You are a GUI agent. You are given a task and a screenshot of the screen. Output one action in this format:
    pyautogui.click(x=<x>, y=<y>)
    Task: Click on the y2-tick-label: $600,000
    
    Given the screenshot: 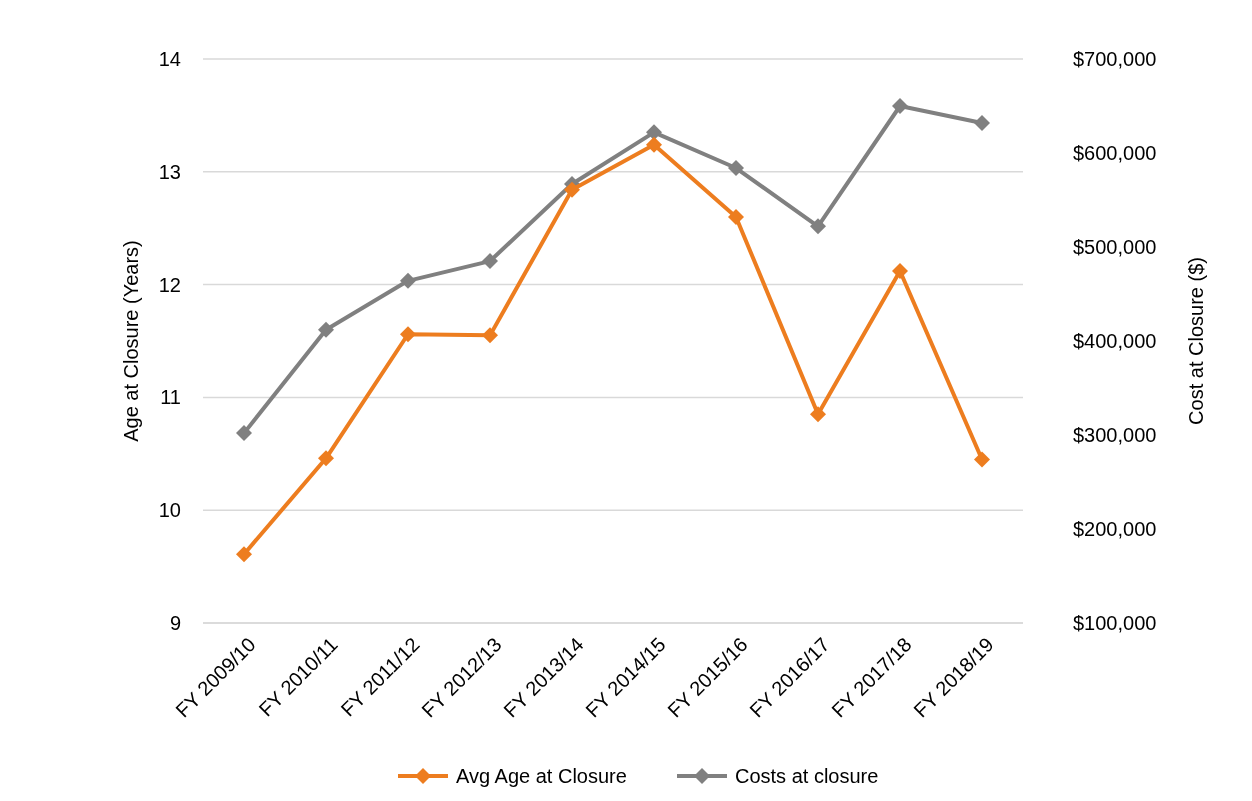 What is the action you would take?
    pyautogui.click(x=1115, y=153)
    